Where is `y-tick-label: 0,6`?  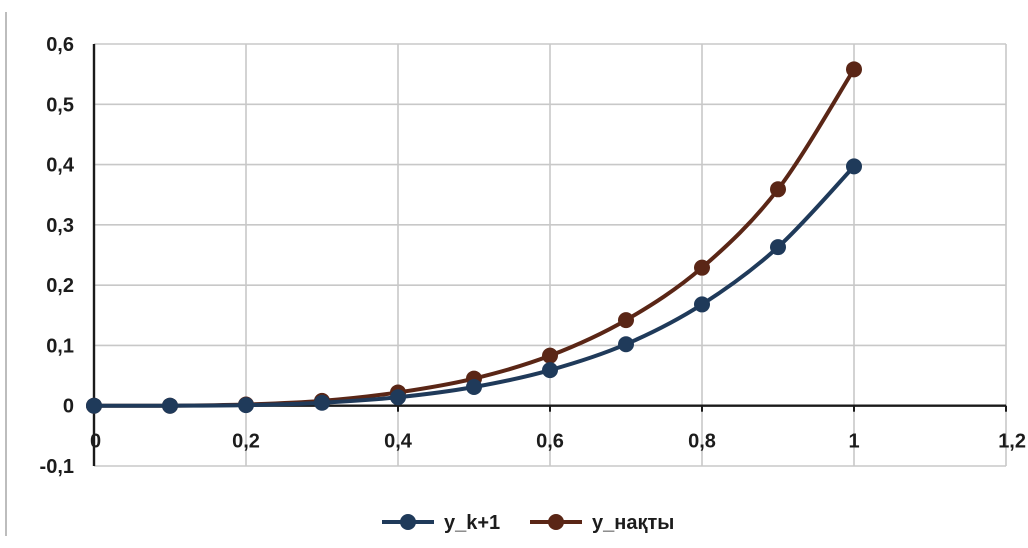 y-tick-label: 0,6 is located at coordinates (60, 45).